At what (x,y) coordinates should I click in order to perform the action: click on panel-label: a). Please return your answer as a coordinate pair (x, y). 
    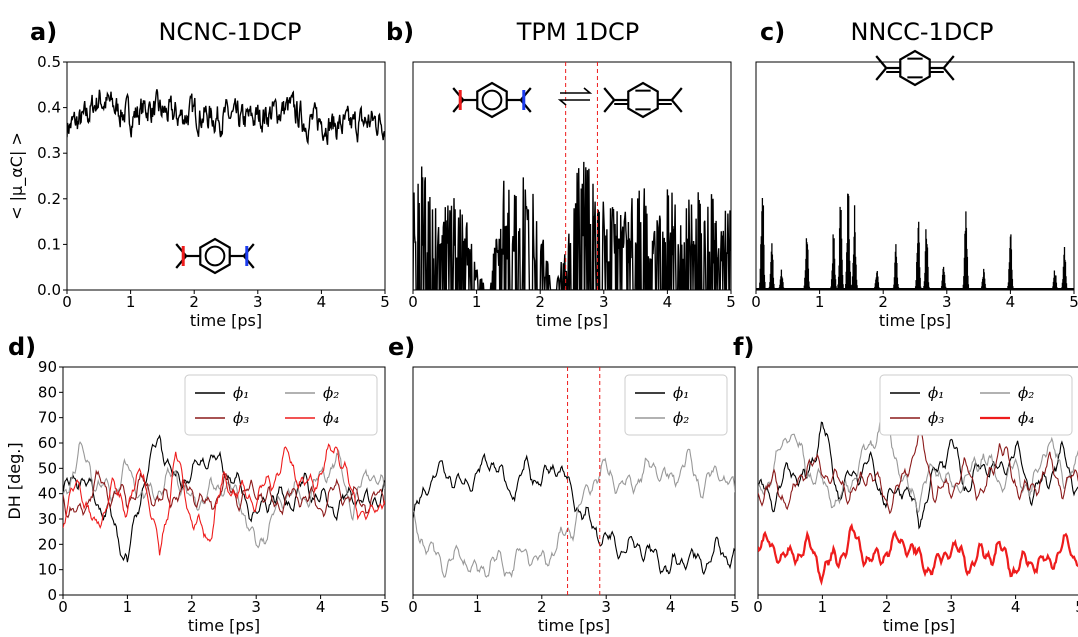
    Looking at the image, I should click on (43, 32).